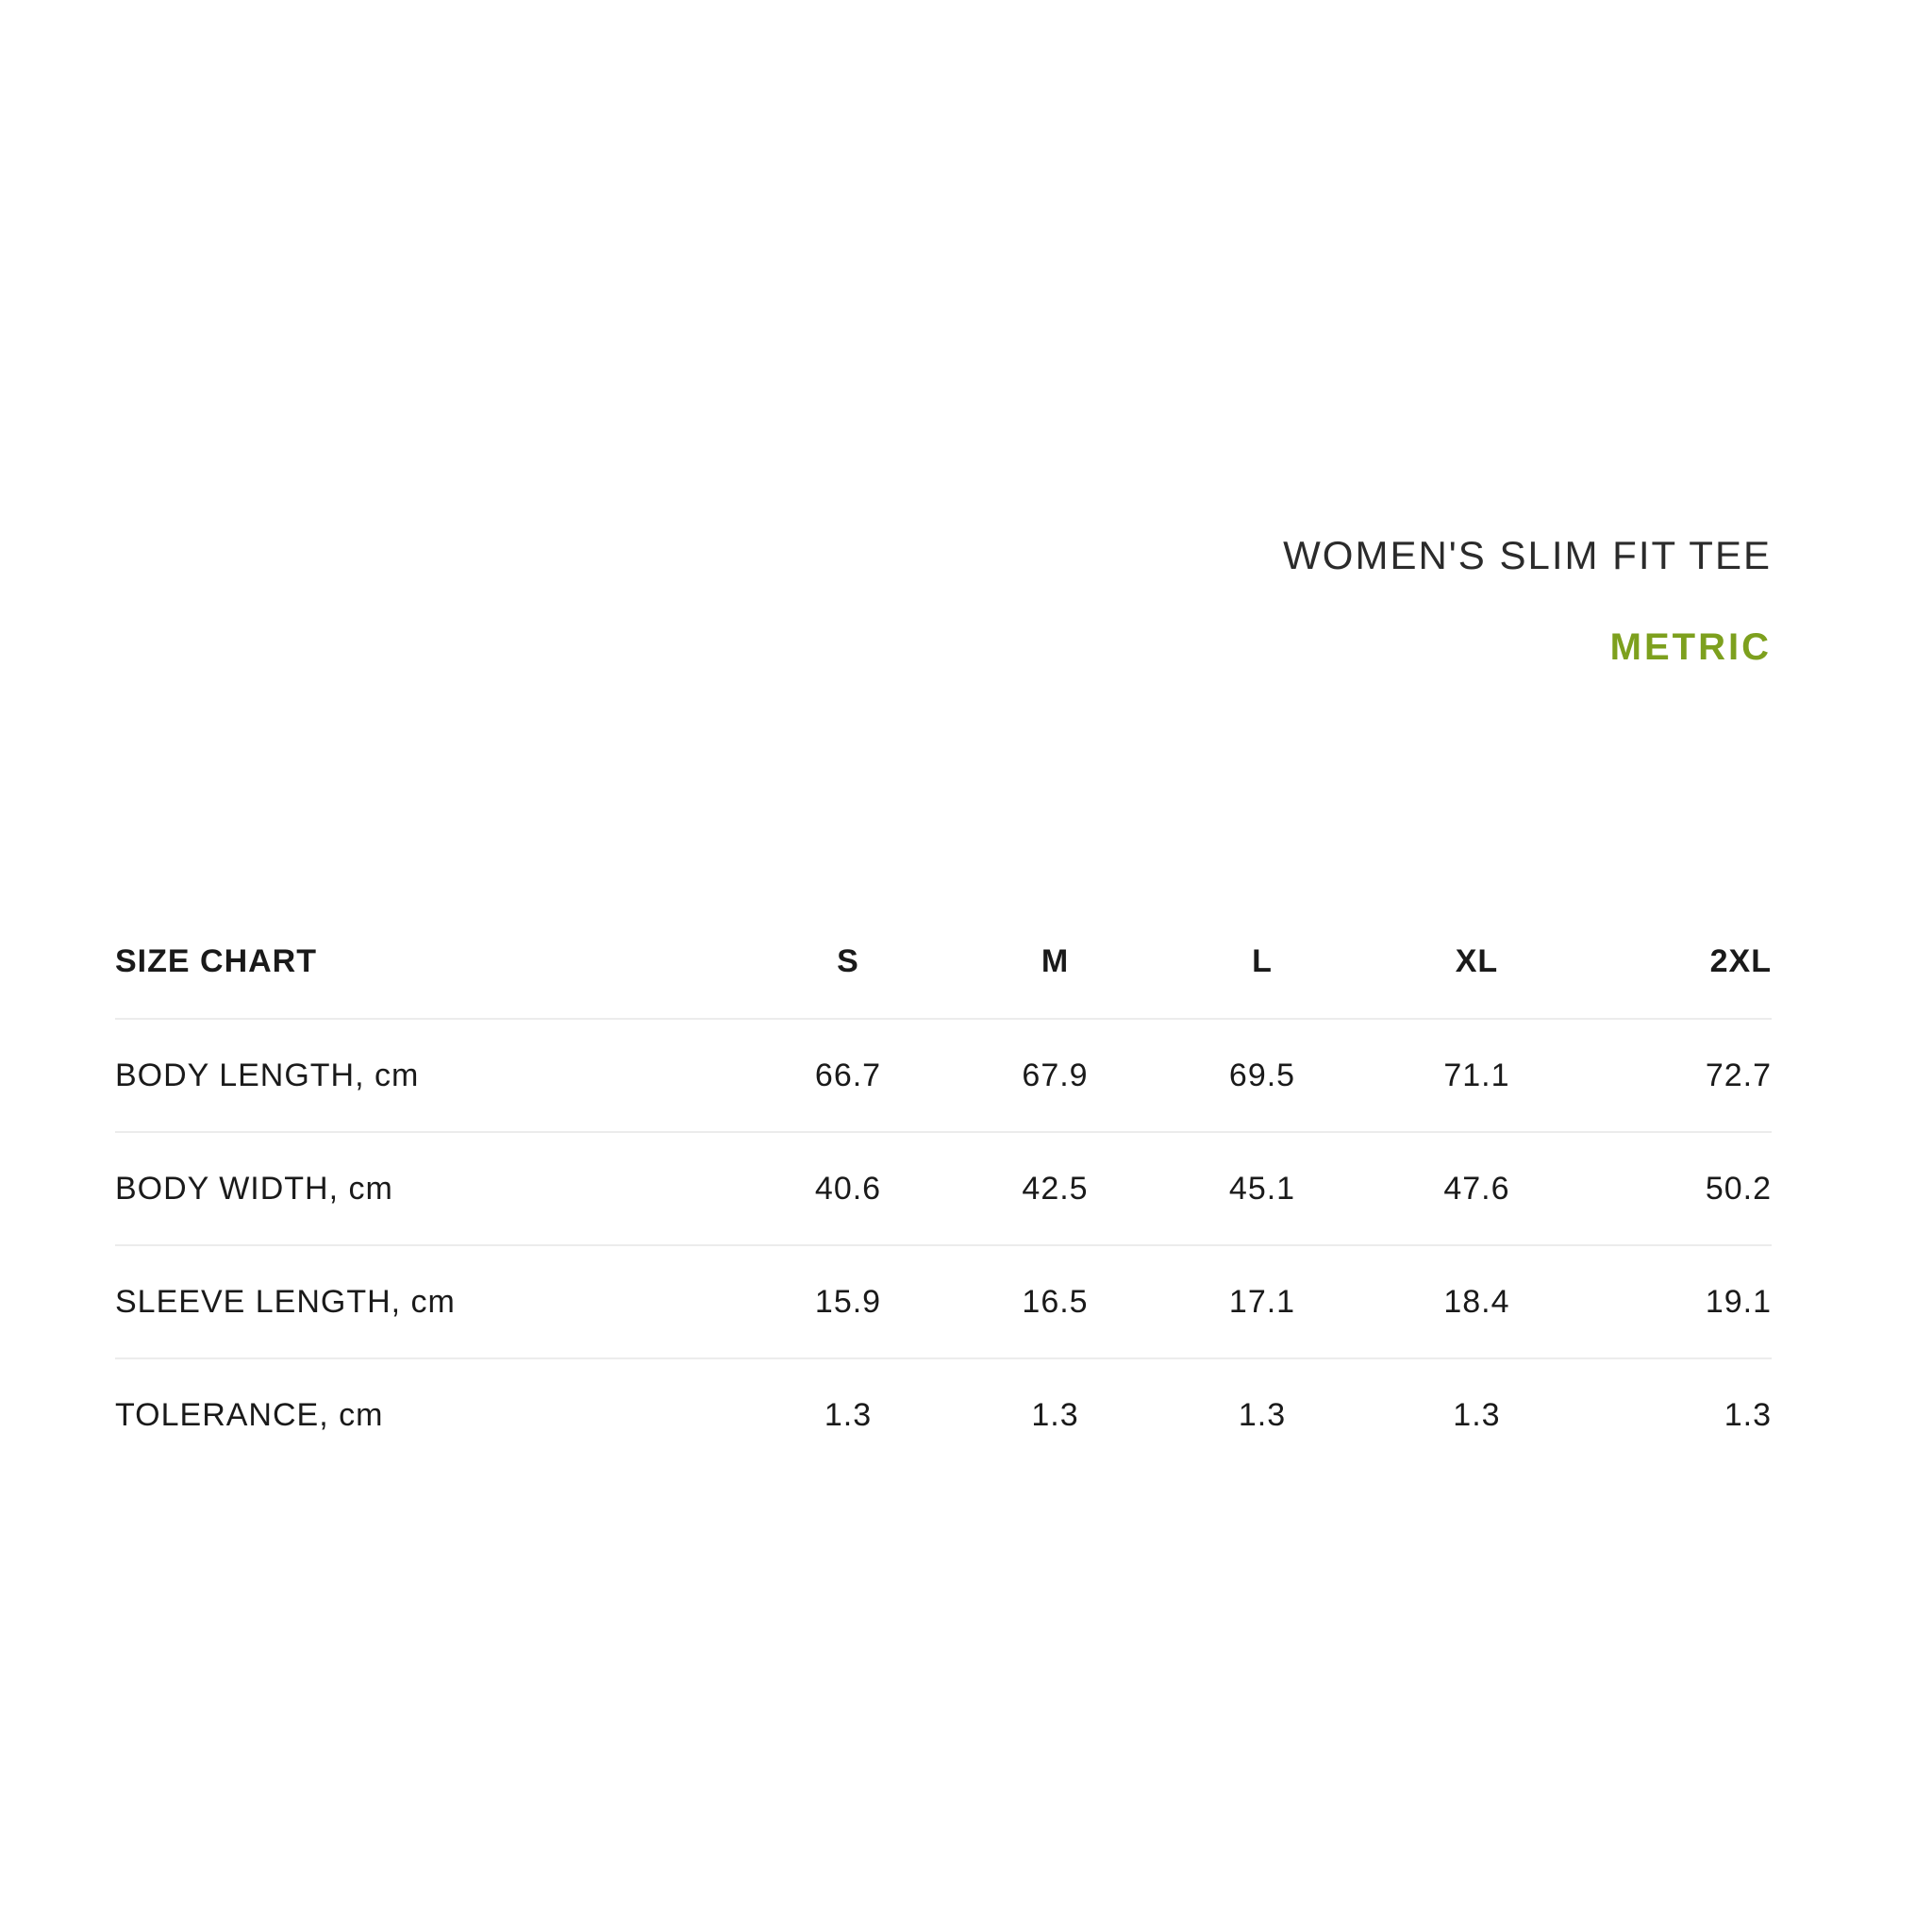 The height and width of the screenshot is (1932, 1932). What do you see at coordinates (1680, 1189) in the screenshot?
I see `cell-value: 50.2` at bounding box center [1680, 1189].